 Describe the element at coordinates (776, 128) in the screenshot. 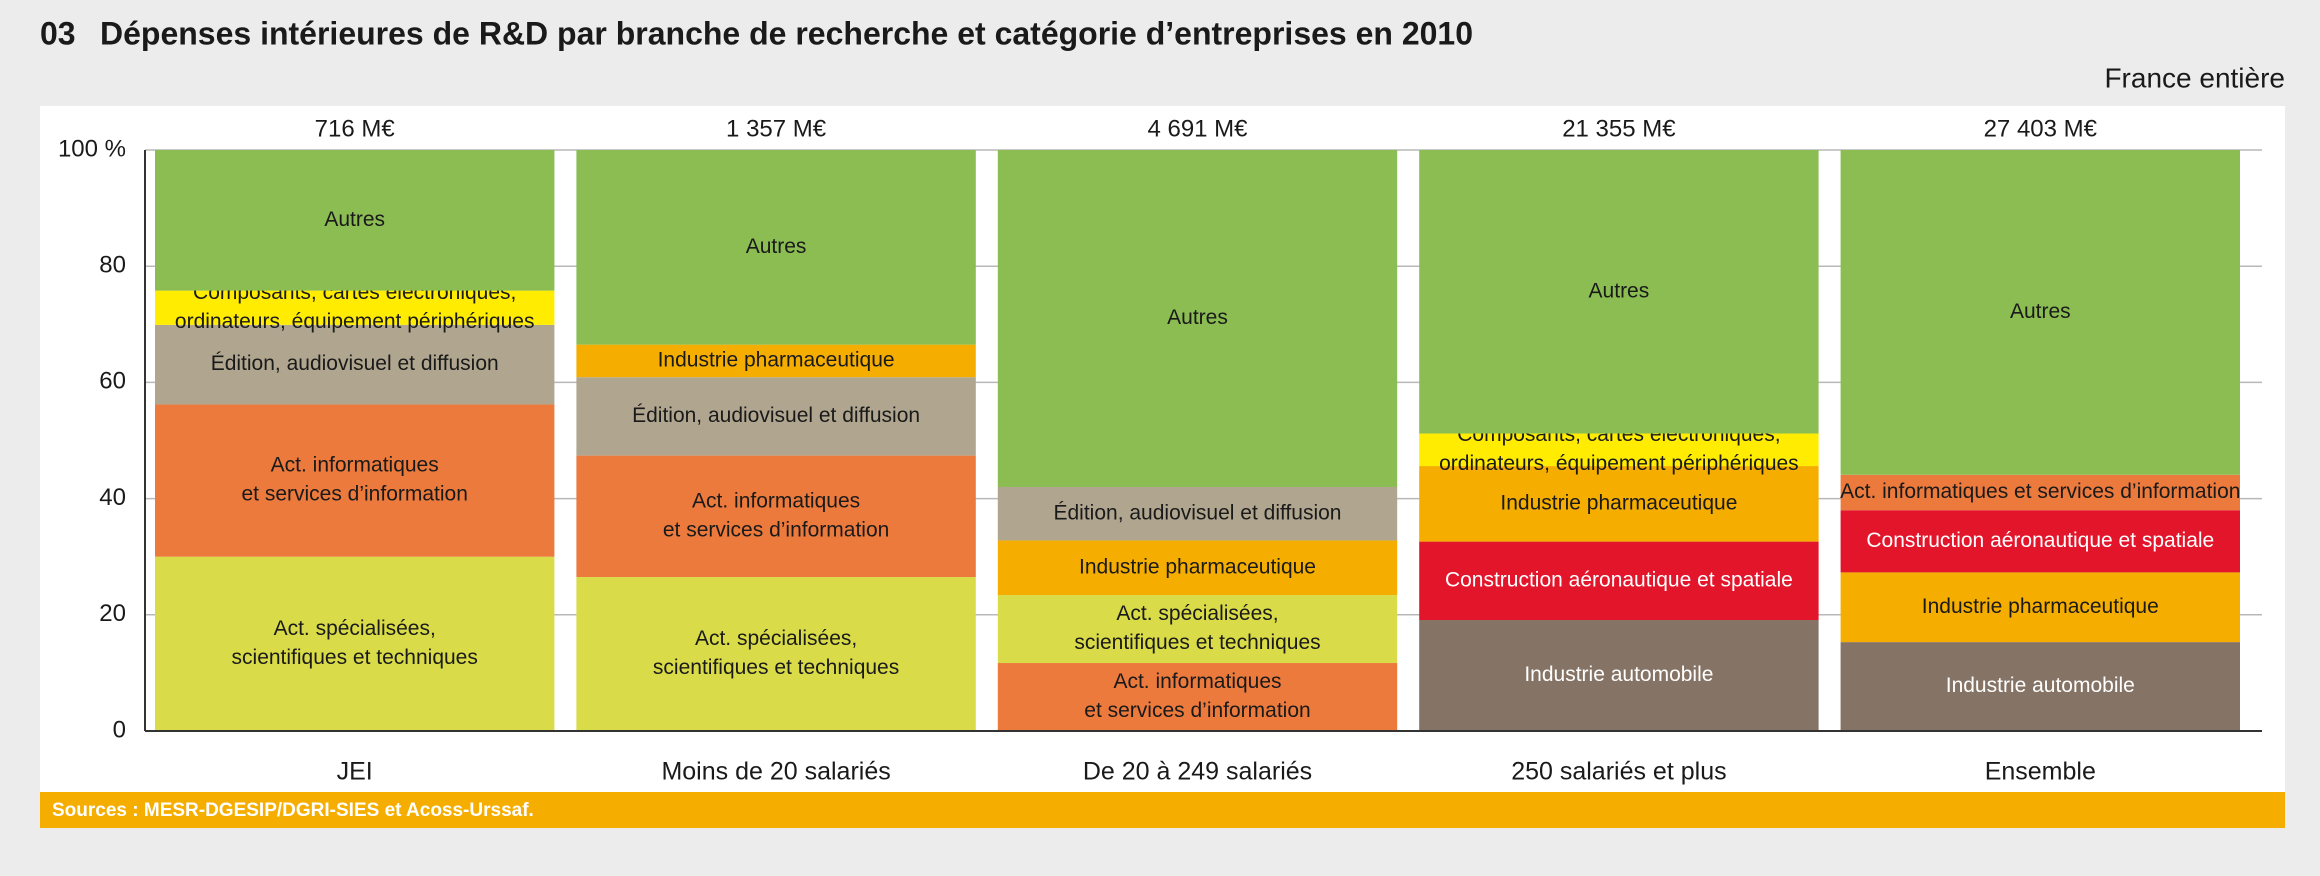

I see `total-label: 1 357 M€` at that location.